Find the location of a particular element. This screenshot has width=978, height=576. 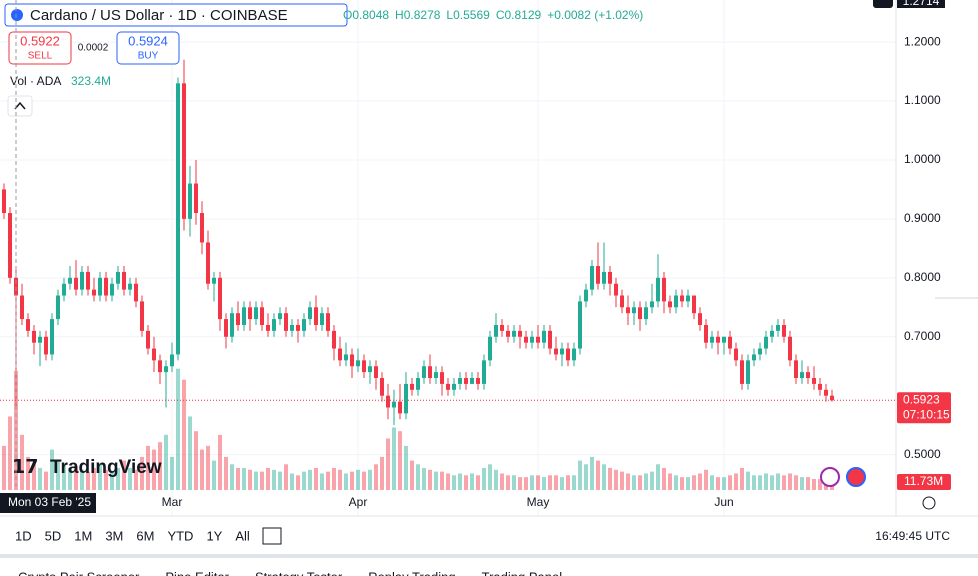

flag-icon is located at coordinates (856, 477).